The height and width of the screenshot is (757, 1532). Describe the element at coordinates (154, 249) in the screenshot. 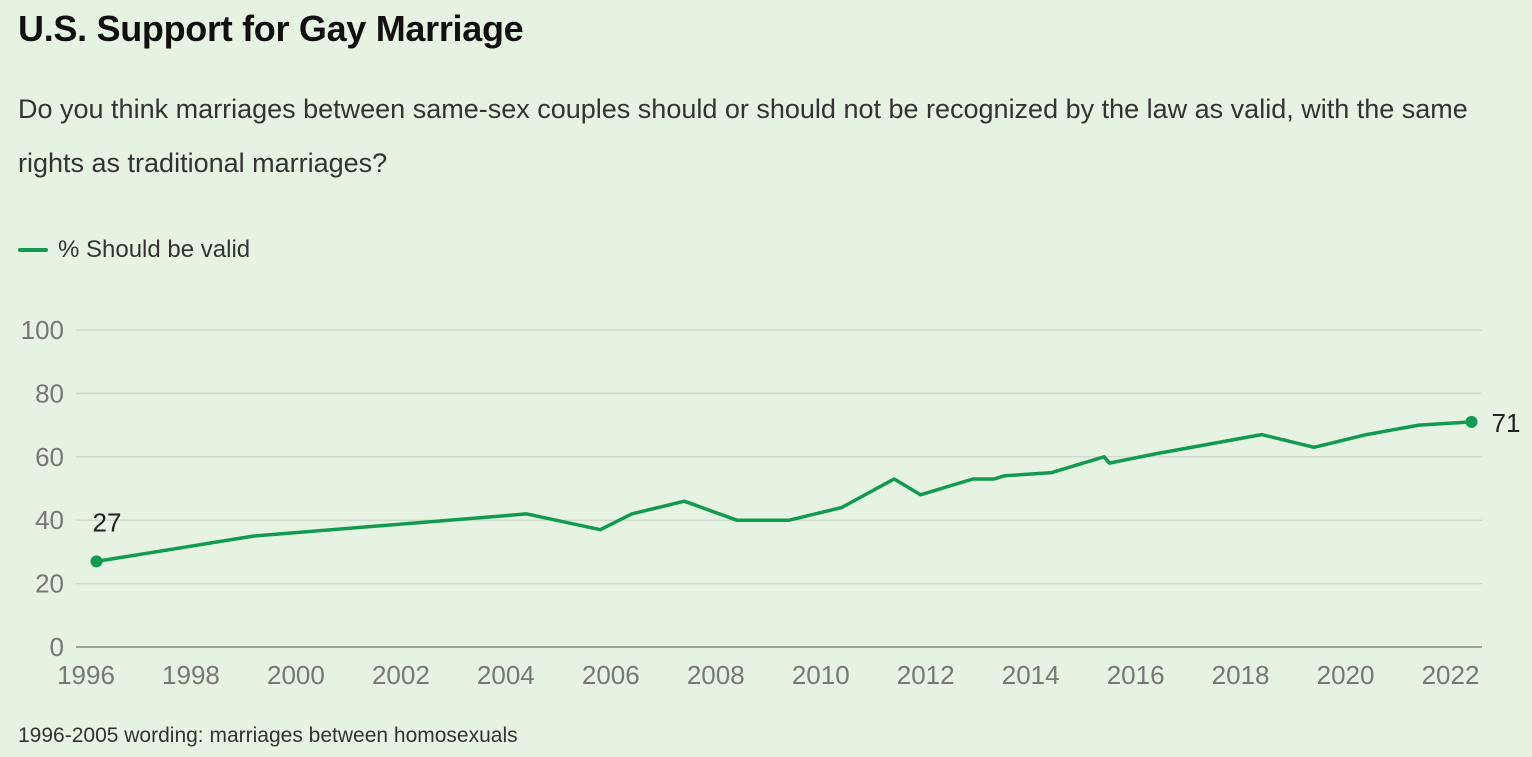

I see `legend-label: % Should be valid` at that location.